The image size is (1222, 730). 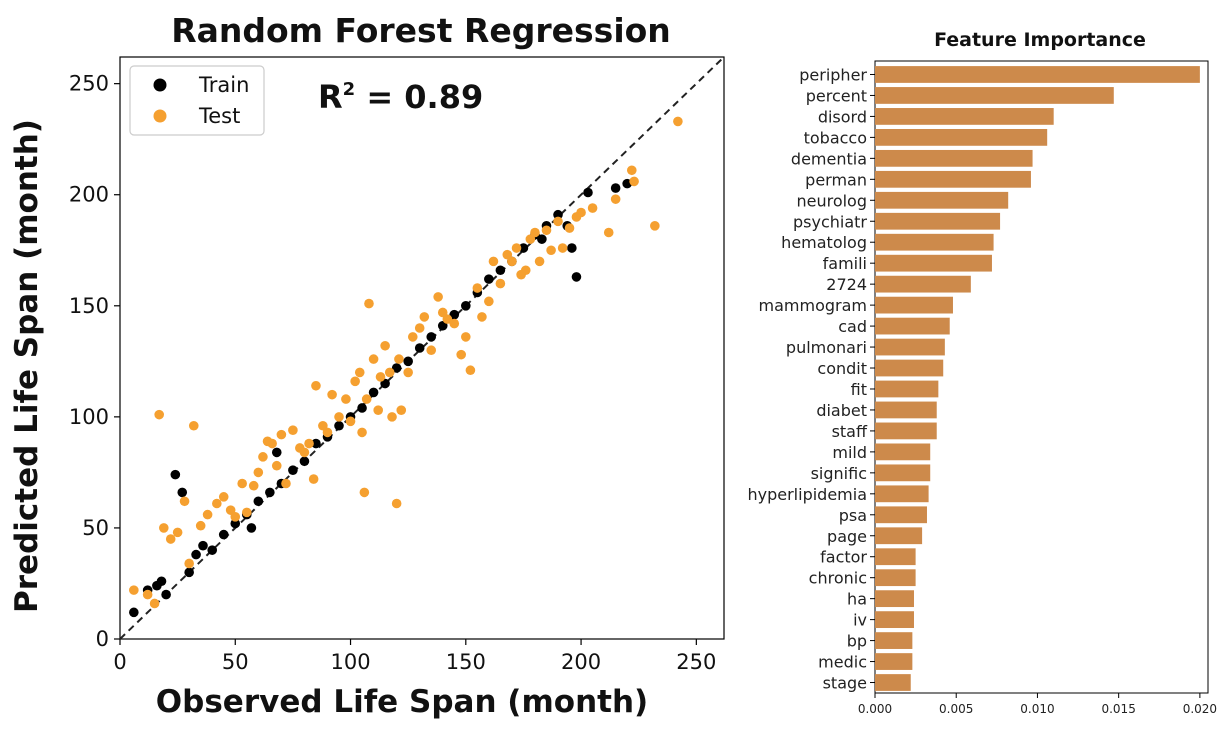 What do you see at coordinates (894, 640) in the screenshot?
I see `importance-bar-bp` at bounding box center [894, 640].